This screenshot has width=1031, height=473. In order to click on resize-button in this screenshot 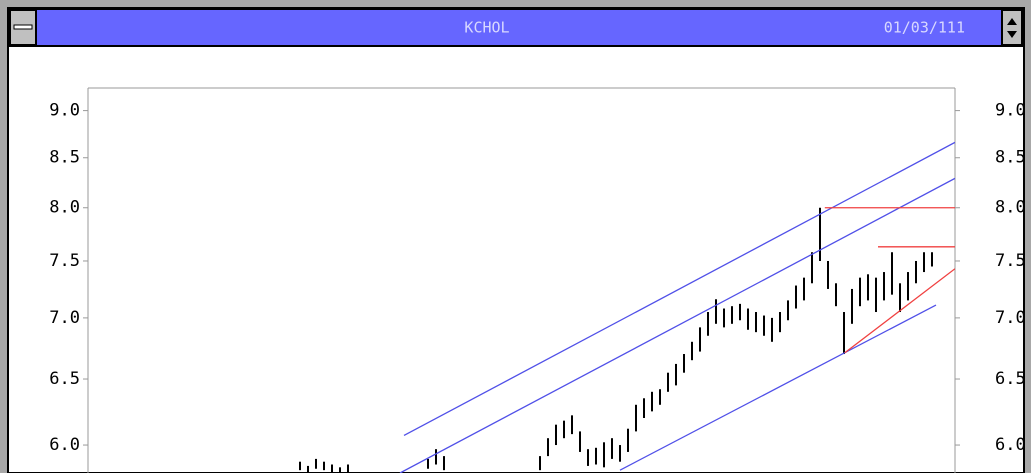, I will do `click(1012, 27)`.